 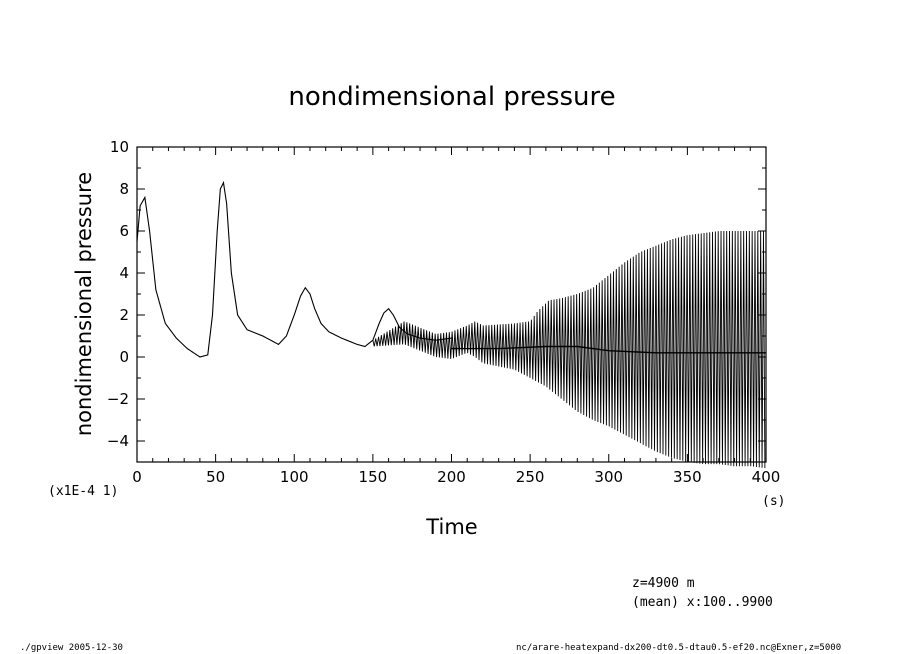 I want to click on y-tick-label: −4, so click(x=118, y=441).